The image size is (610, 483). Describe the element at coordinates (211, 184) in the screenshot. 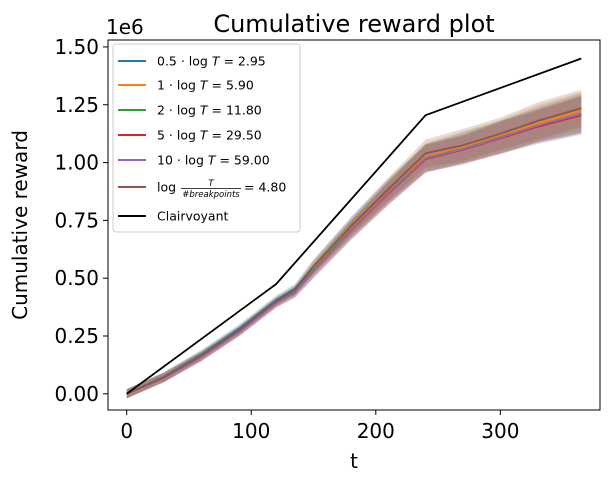

I see `legend-fraction-numerator: T` at that location.